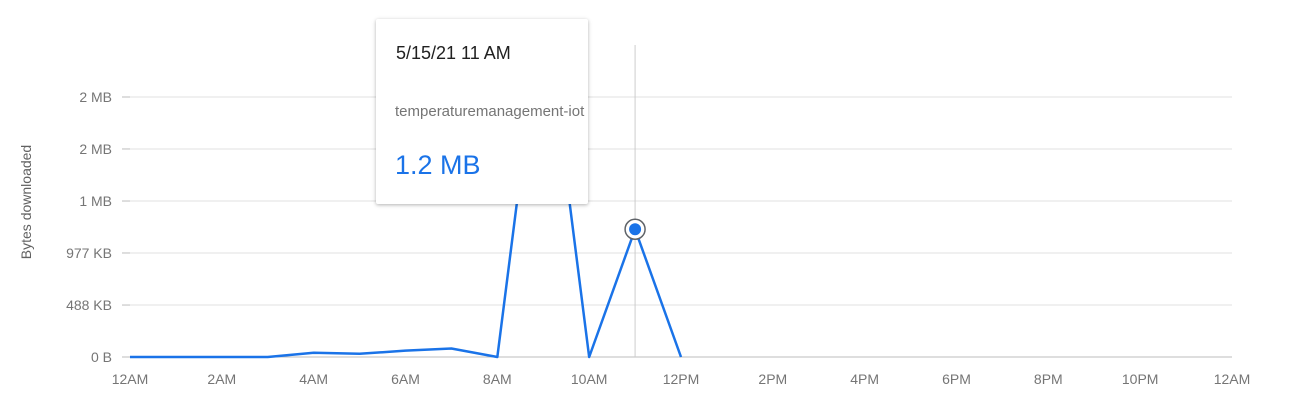  Describe the element at coordinates (772, 379) in the screenshot. I see `x-tick-label: 2PM` at that location.